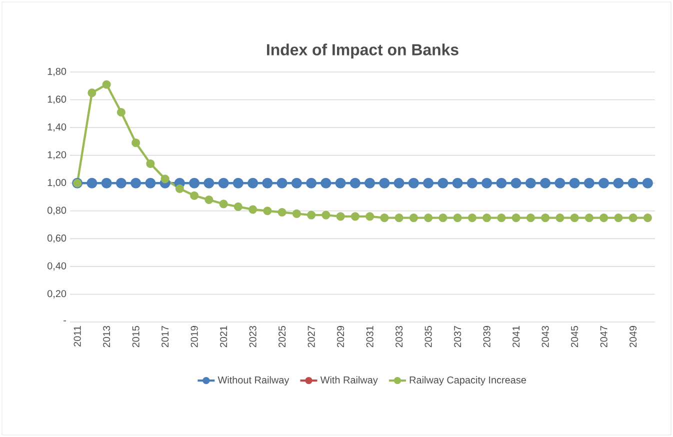 This screenshot has height=437, width=673. What do you see at coordinates (56, 211) in the screenshot?
I see `y-tick-label: 0,80` at bounding box center [56, 211].